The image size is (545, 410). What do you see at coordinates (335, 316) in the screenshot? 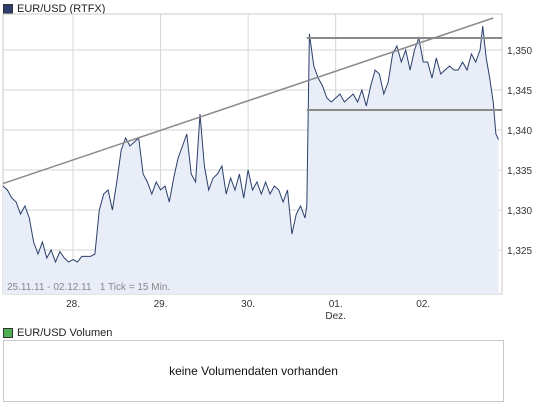
I see `x-tick-sublabel: Dez.` at bounding box center [335, 316].